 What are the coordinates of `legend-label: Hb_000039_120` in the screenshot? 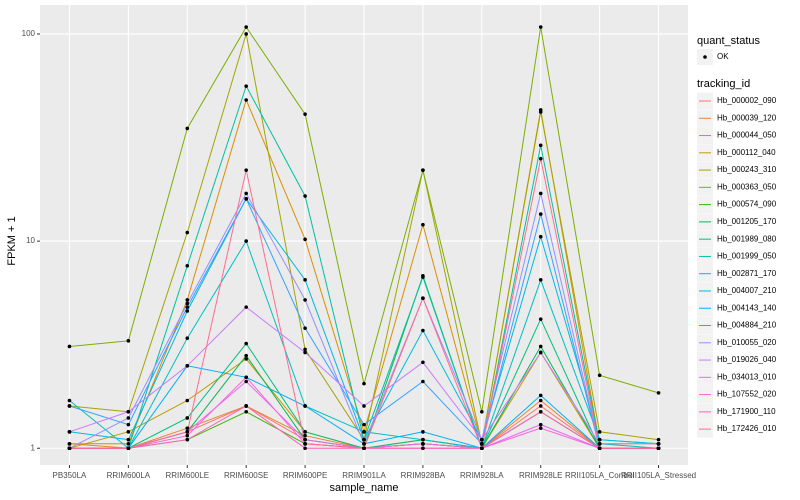 It's located at (747, 117).